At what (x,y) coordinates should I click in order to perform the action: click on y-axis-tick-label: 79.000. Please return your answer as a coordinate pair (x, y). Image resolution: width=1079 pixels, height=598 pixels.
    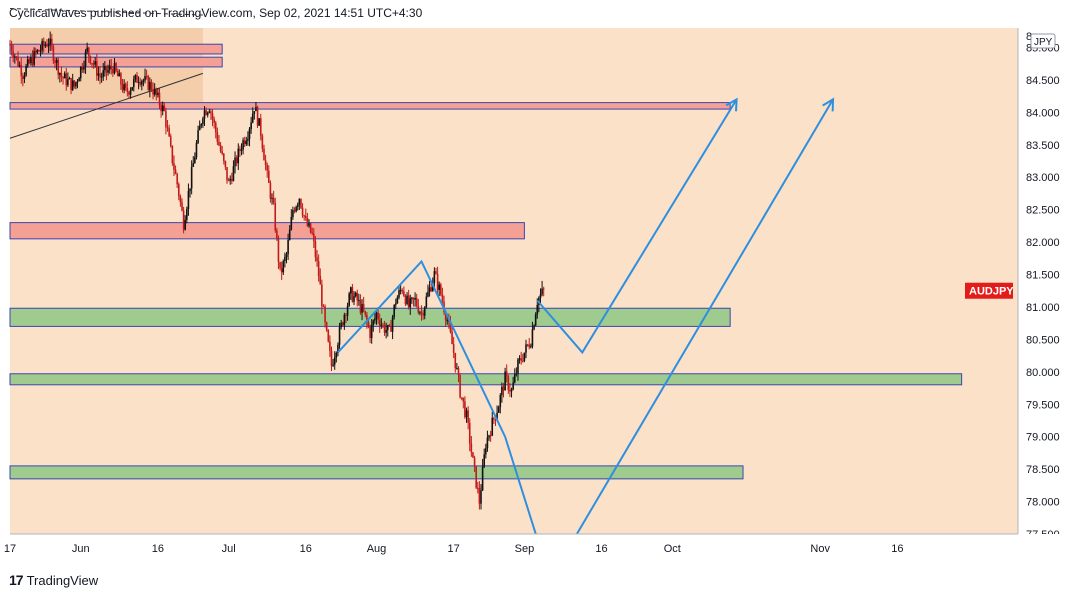
    Looking at the image, I should click on (1043, 438).